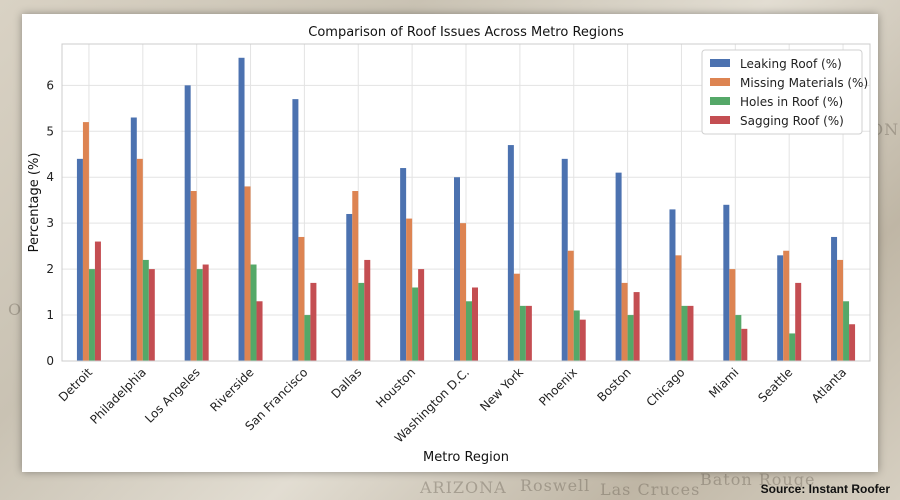 The image size is (900, 500). I want to click on x-tick-label: Chicago, so click(666, 387).